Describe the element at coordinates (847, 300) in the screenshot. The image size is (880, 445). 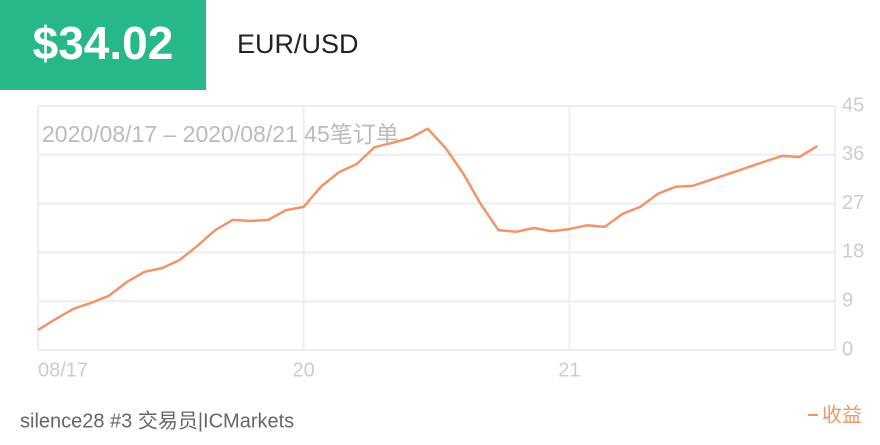
I see `y-tick-label: 9` at that location.